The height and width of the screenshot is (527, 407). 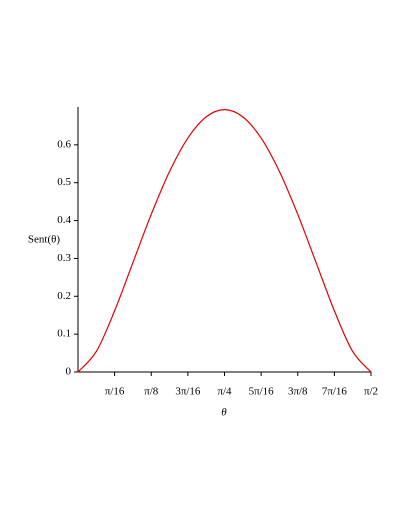 What do you see at coordinates (151, 392) in the screenshot?
I see `x-tick-label: π/8` at bounding box center [151, 392].